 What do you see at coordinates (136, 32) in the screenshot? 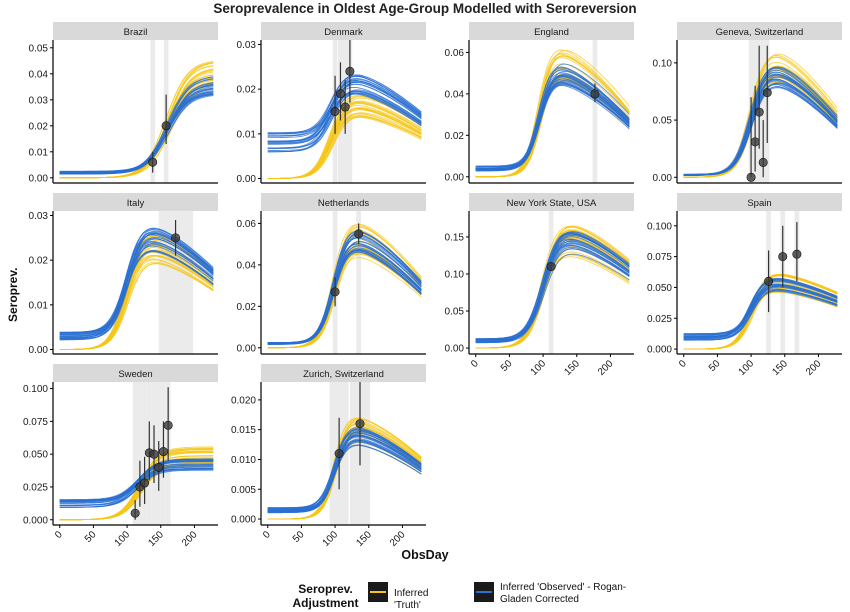
I see `panel-strip-label: Brazil` at bounding box center [136, 32].